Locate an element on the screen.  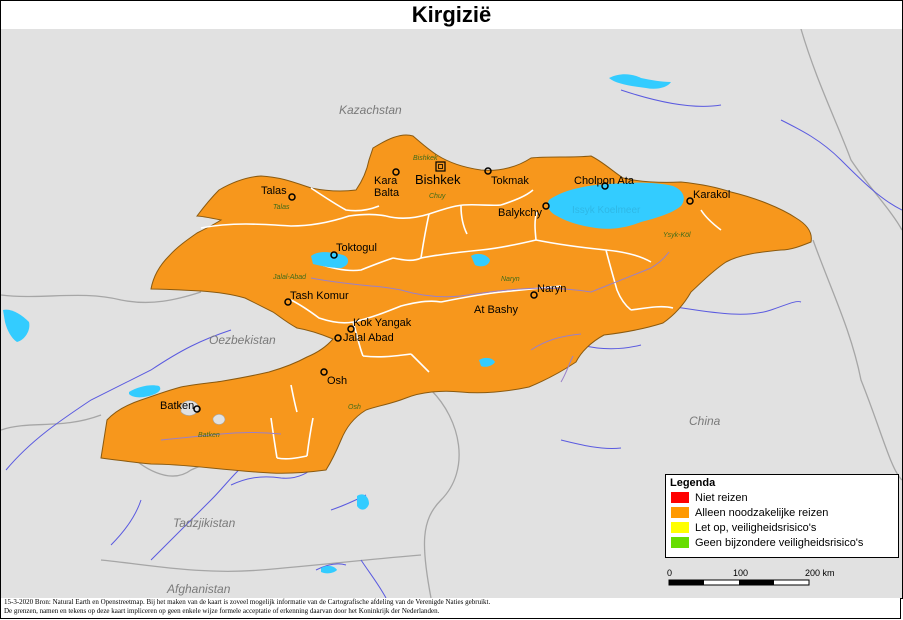
region-batken: Batken is located at coordinates (209, 435).